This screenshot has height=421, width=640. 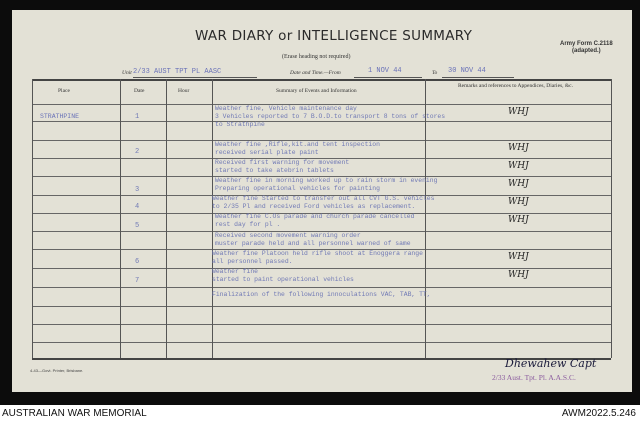 I want to click on date-to-label: To, so click(x=435, y=73).